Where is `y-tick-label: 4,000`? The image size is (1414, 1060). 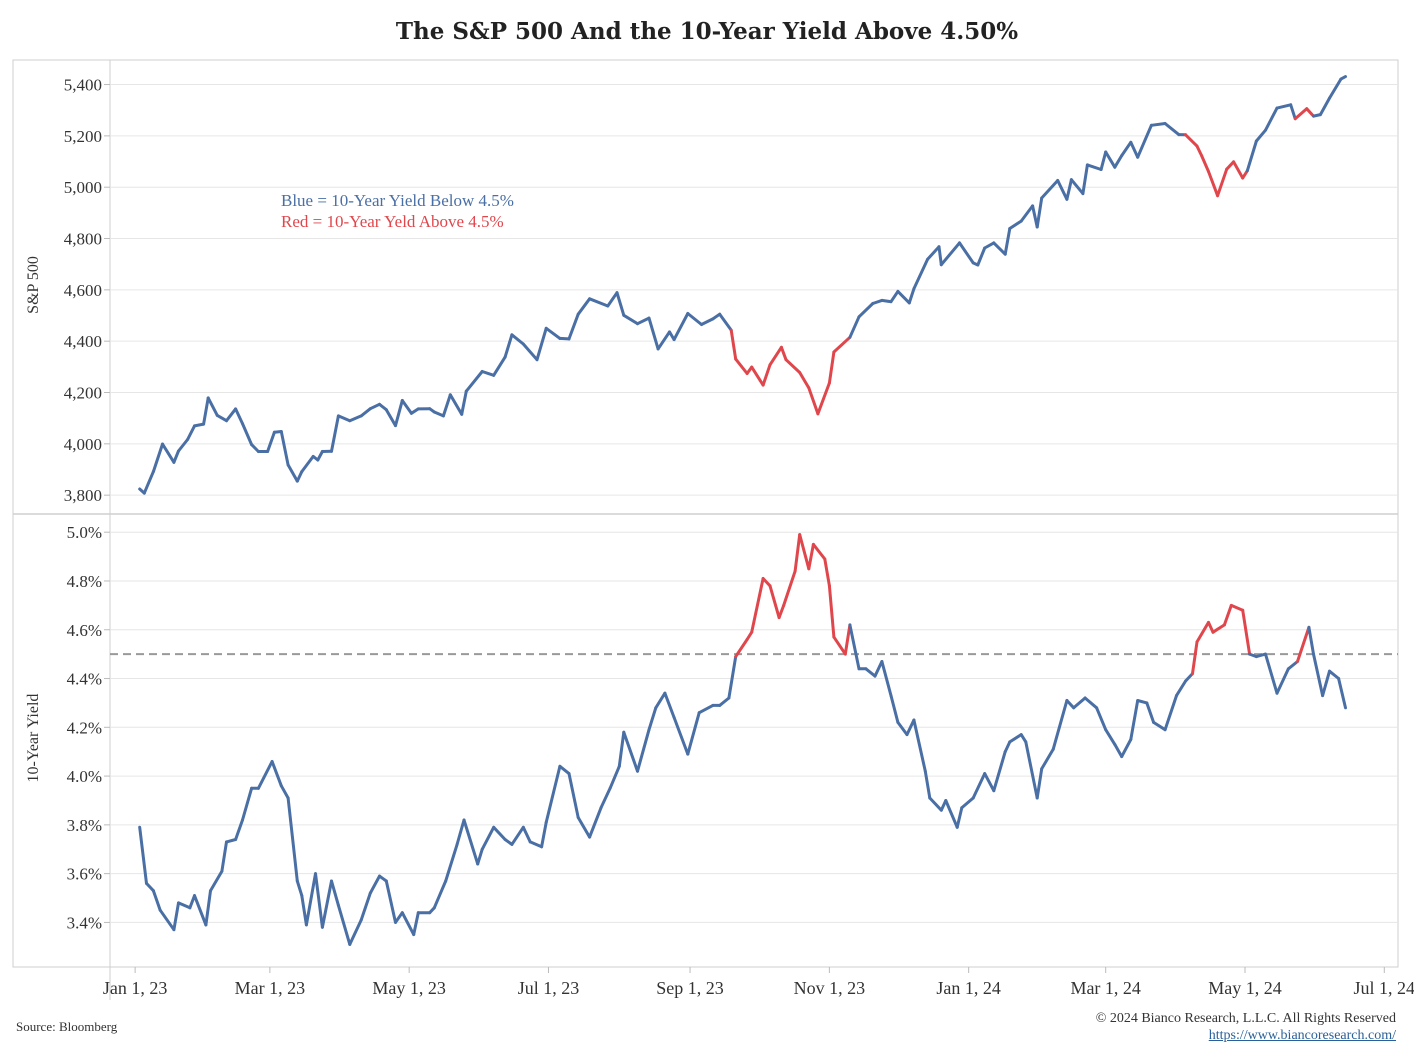
y-tick-label: 4,000 is located at coordinates (83, 444).